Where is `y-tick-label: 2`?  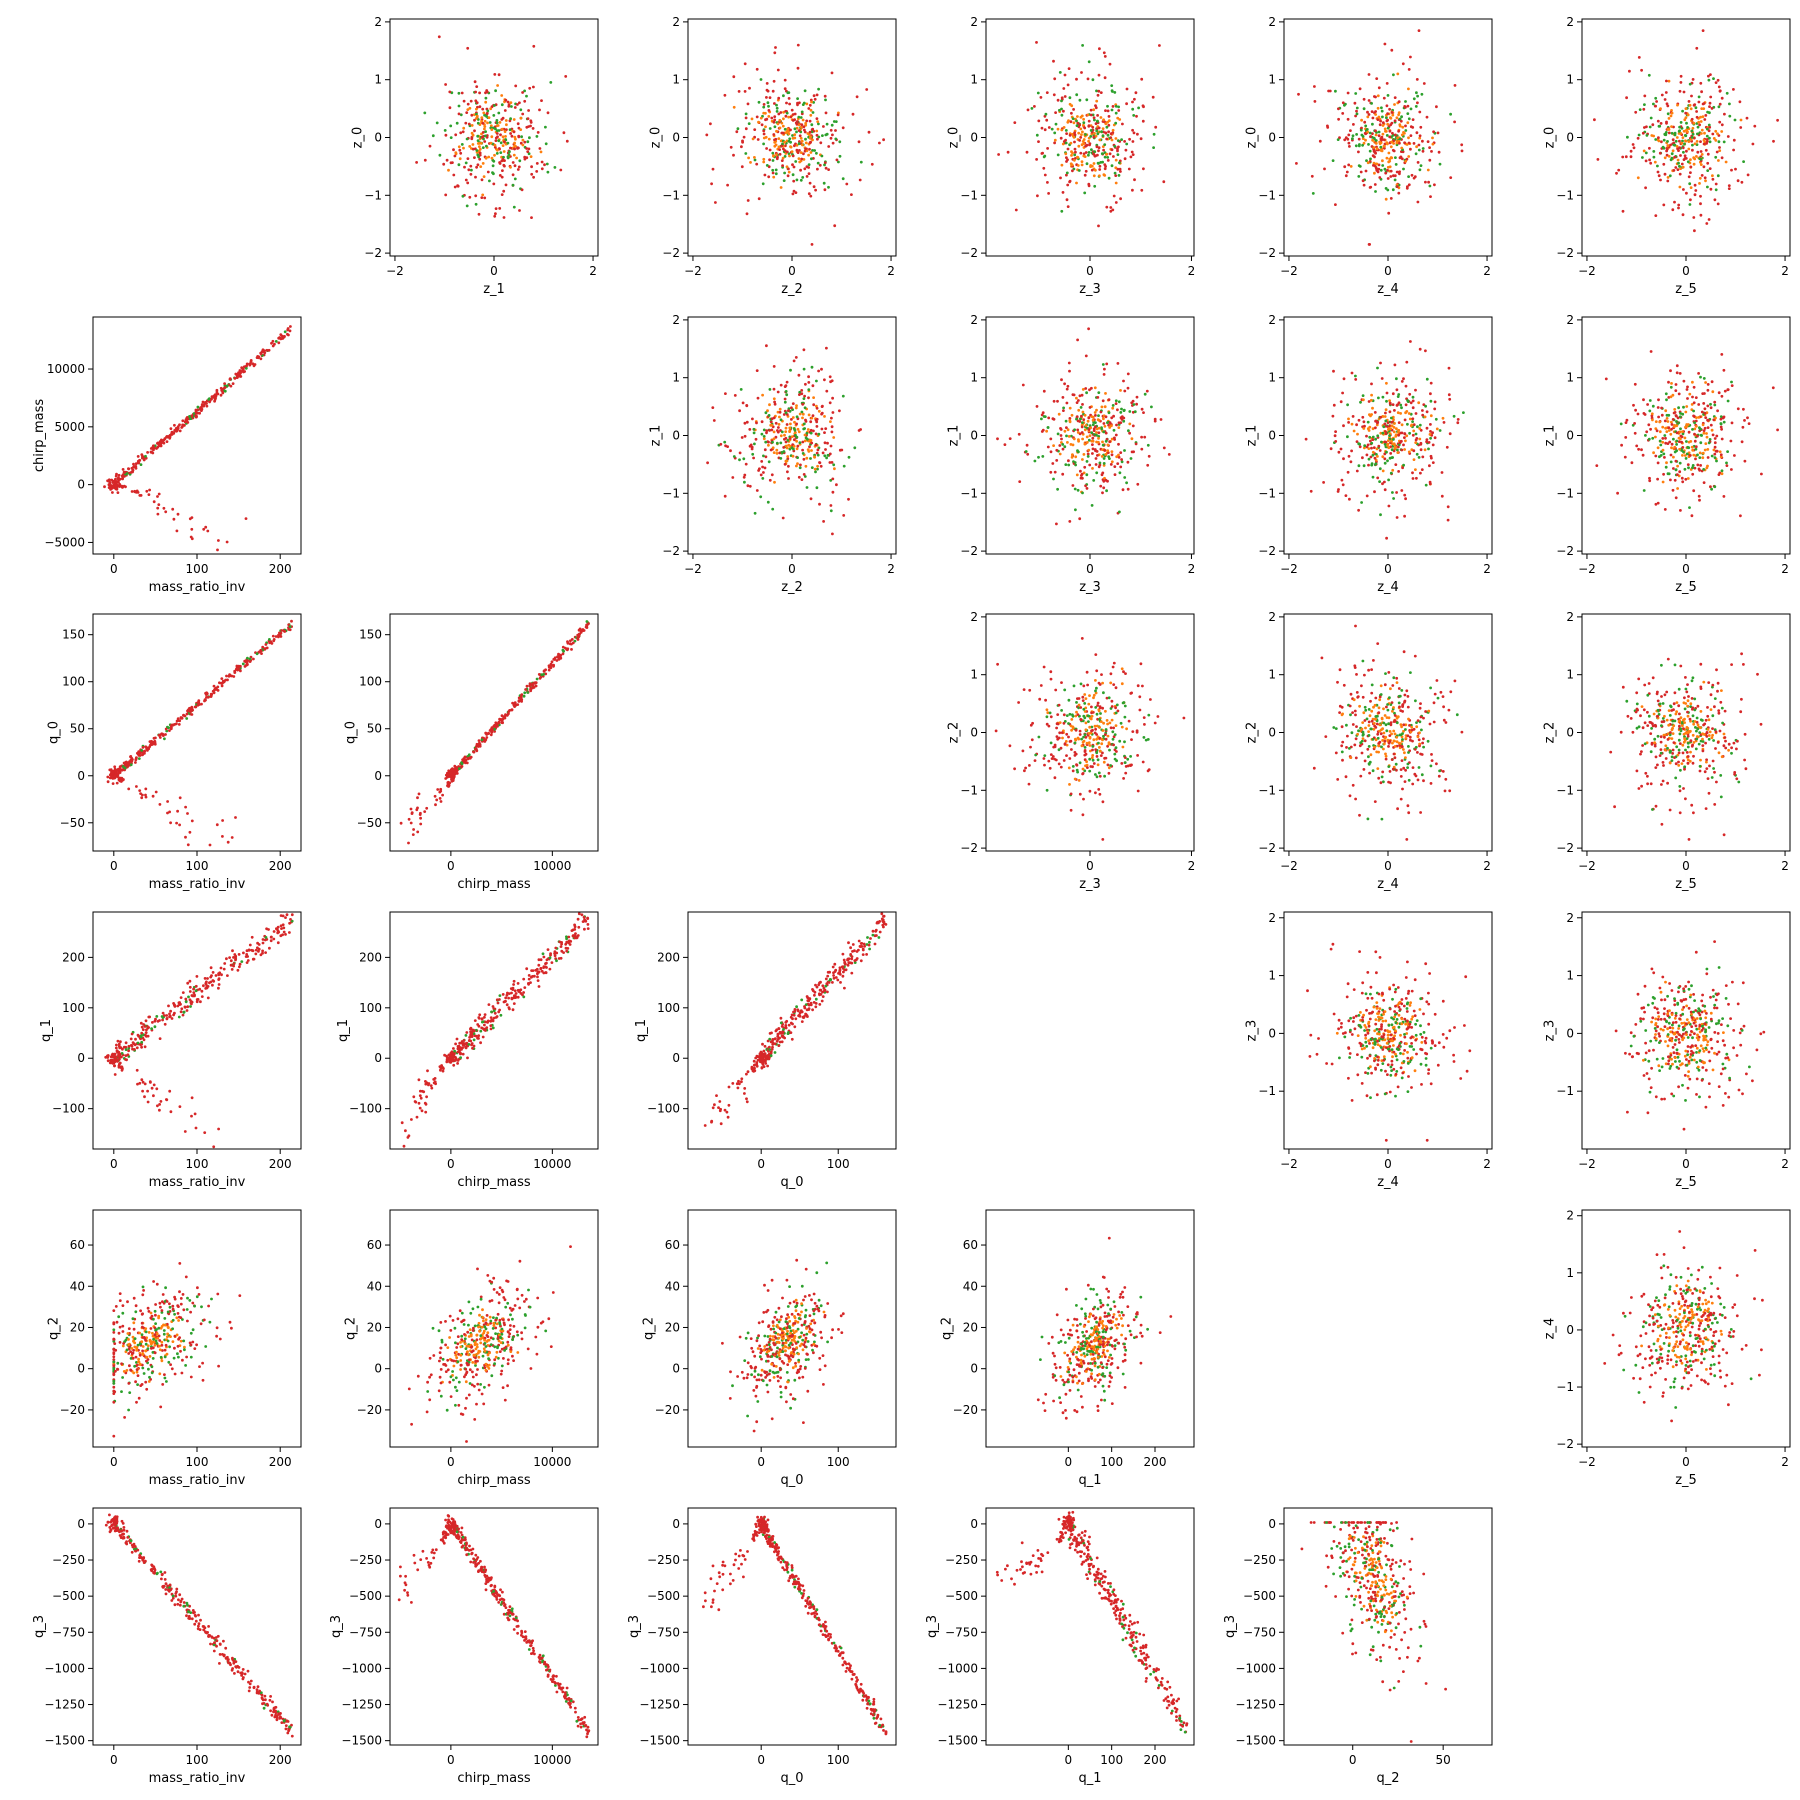 y-tick-label: 2 is located at coordinates (974, 320).